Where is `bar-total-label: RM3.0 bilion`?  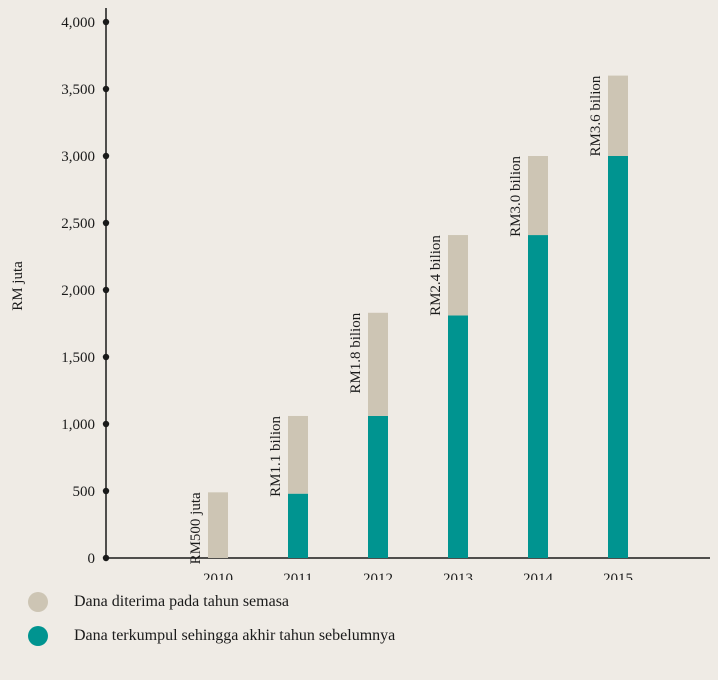
bar-total-label: RM3.0 bilion is located at coordinates (516, 196).